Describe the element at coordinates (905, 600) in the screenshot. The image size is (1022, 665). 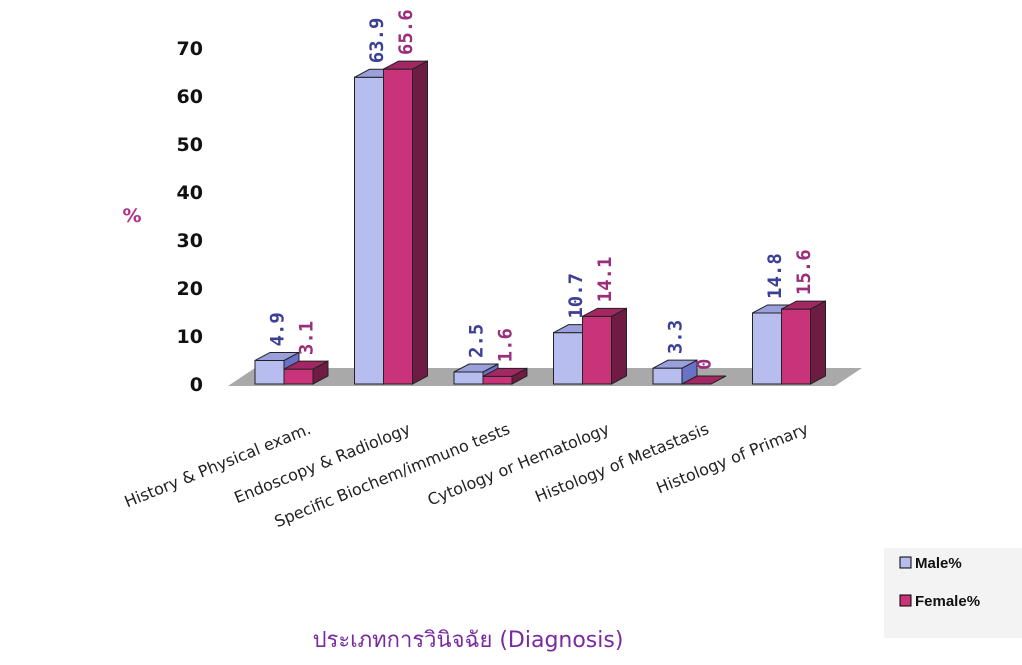
I see `legend-swatch-female` at that location.